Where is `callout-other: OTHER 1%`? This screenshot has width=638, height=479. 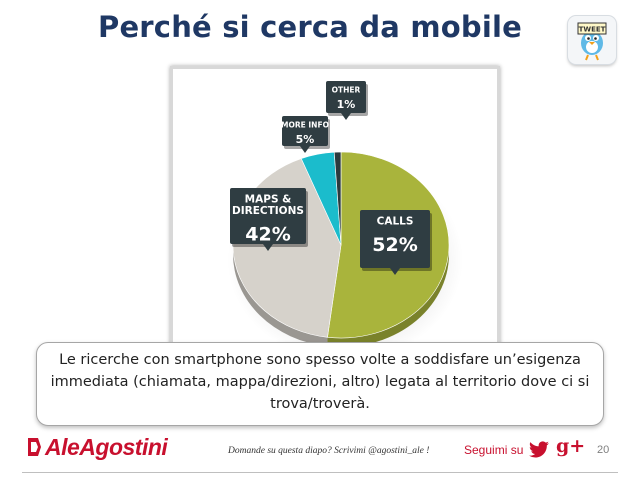
callout-other: OTHER 1% is located at coordinates (347, 100).